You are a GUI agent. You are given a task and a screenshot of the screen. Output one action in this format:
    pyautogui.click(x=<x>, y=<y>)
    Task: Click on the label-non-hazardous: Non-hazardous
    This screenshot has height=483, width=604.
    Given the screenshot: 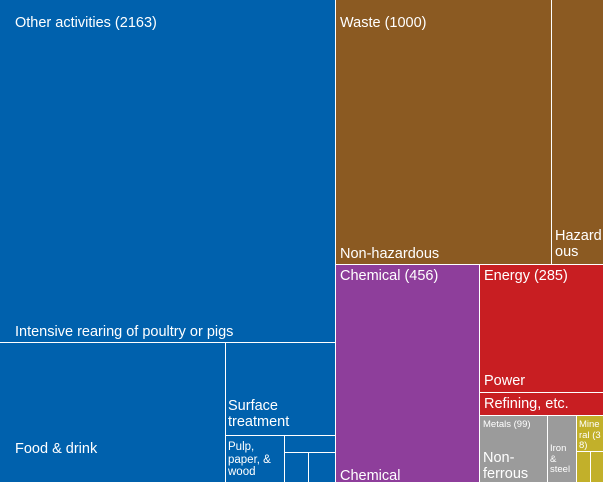 What is the action you would take?
    pyautogui.click(x=390, y=254)
    